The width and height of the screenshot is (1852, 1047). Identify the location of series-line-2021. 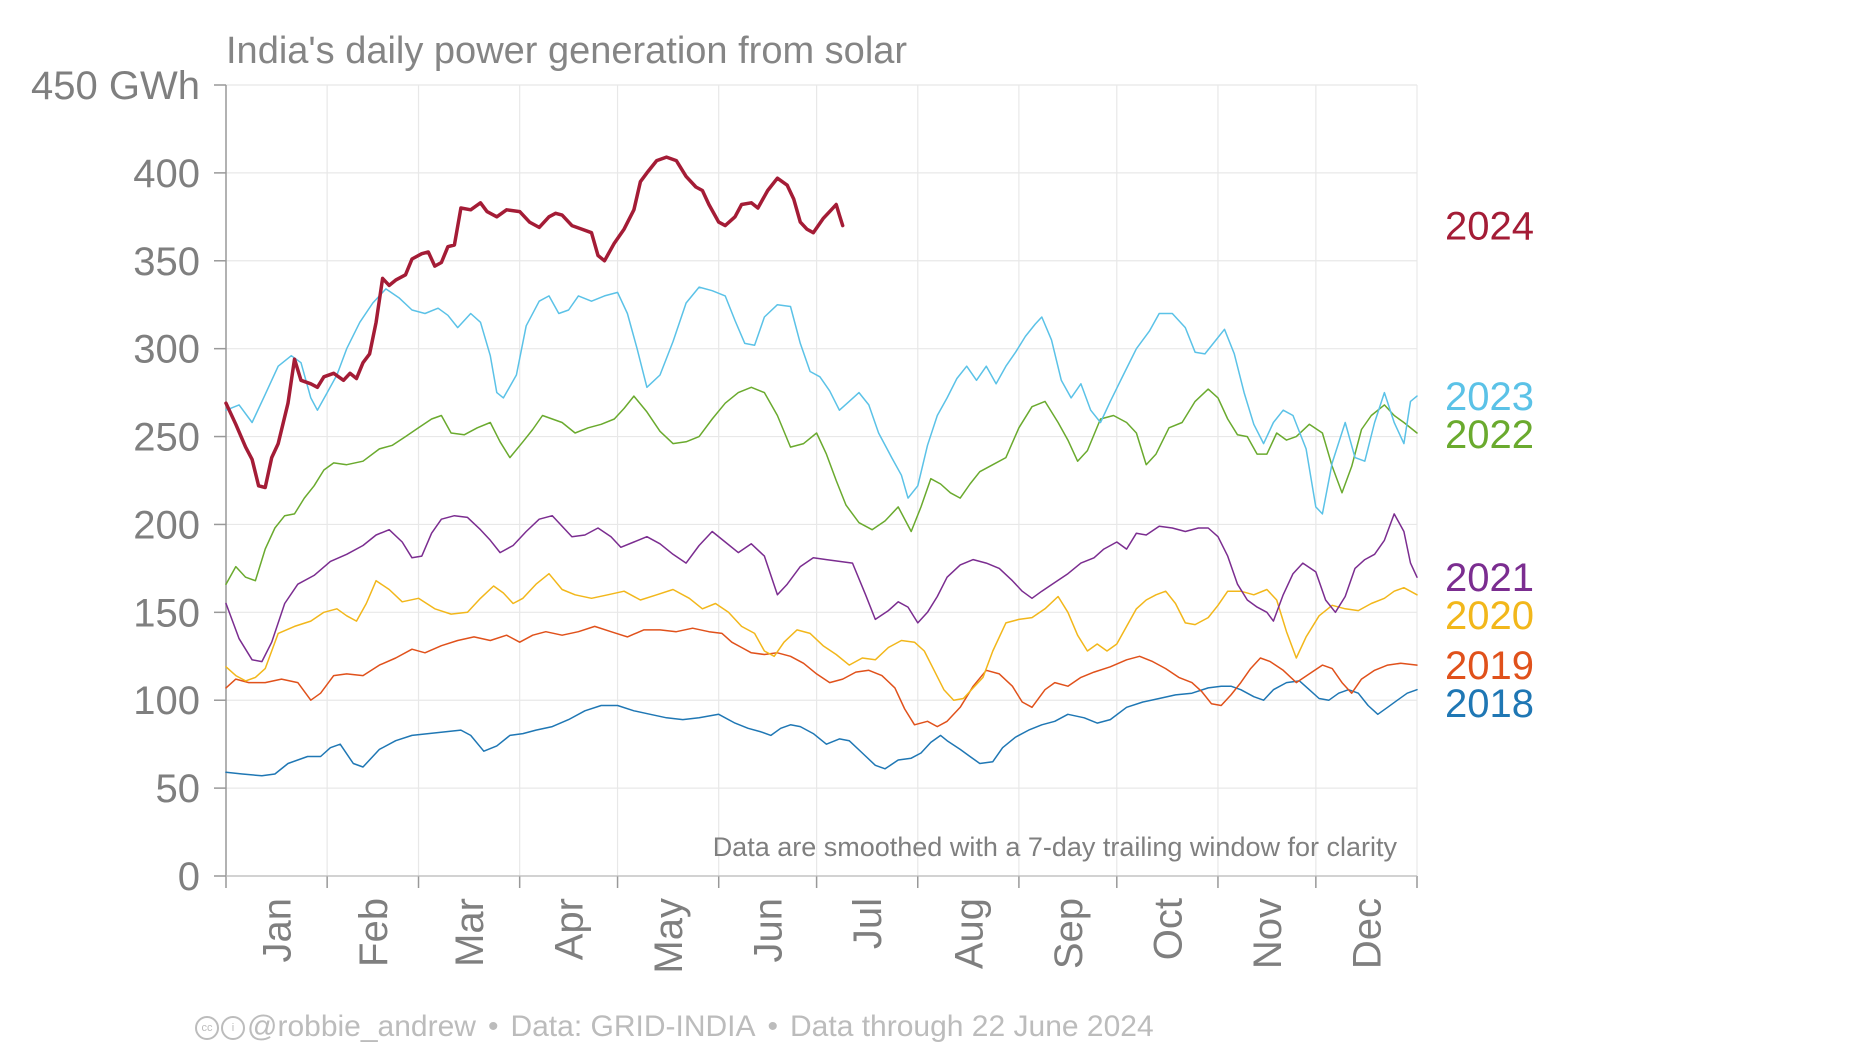
(821, 588).